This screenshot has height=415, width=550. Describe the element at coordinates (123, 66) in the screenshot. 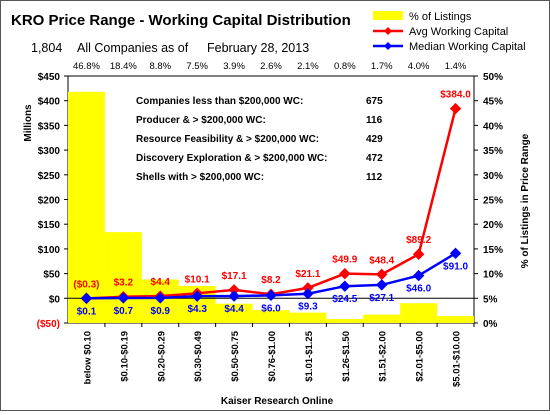

I see `bar-percent-label: 18.4%` at that location.